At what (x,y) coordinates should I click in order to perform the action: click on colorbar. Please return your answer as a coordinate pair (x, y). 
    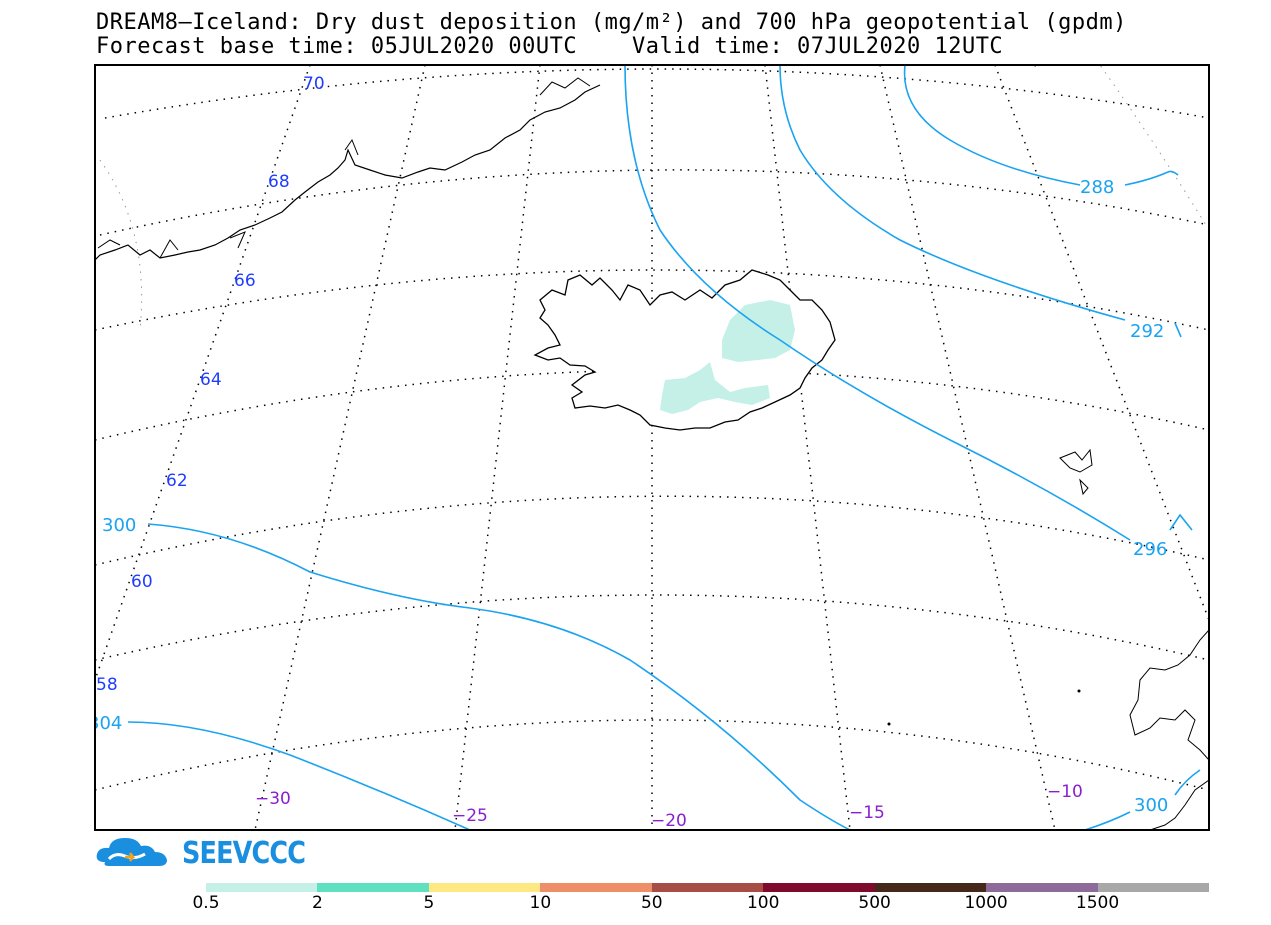
    Looking at the image, I should click on (707, 887).